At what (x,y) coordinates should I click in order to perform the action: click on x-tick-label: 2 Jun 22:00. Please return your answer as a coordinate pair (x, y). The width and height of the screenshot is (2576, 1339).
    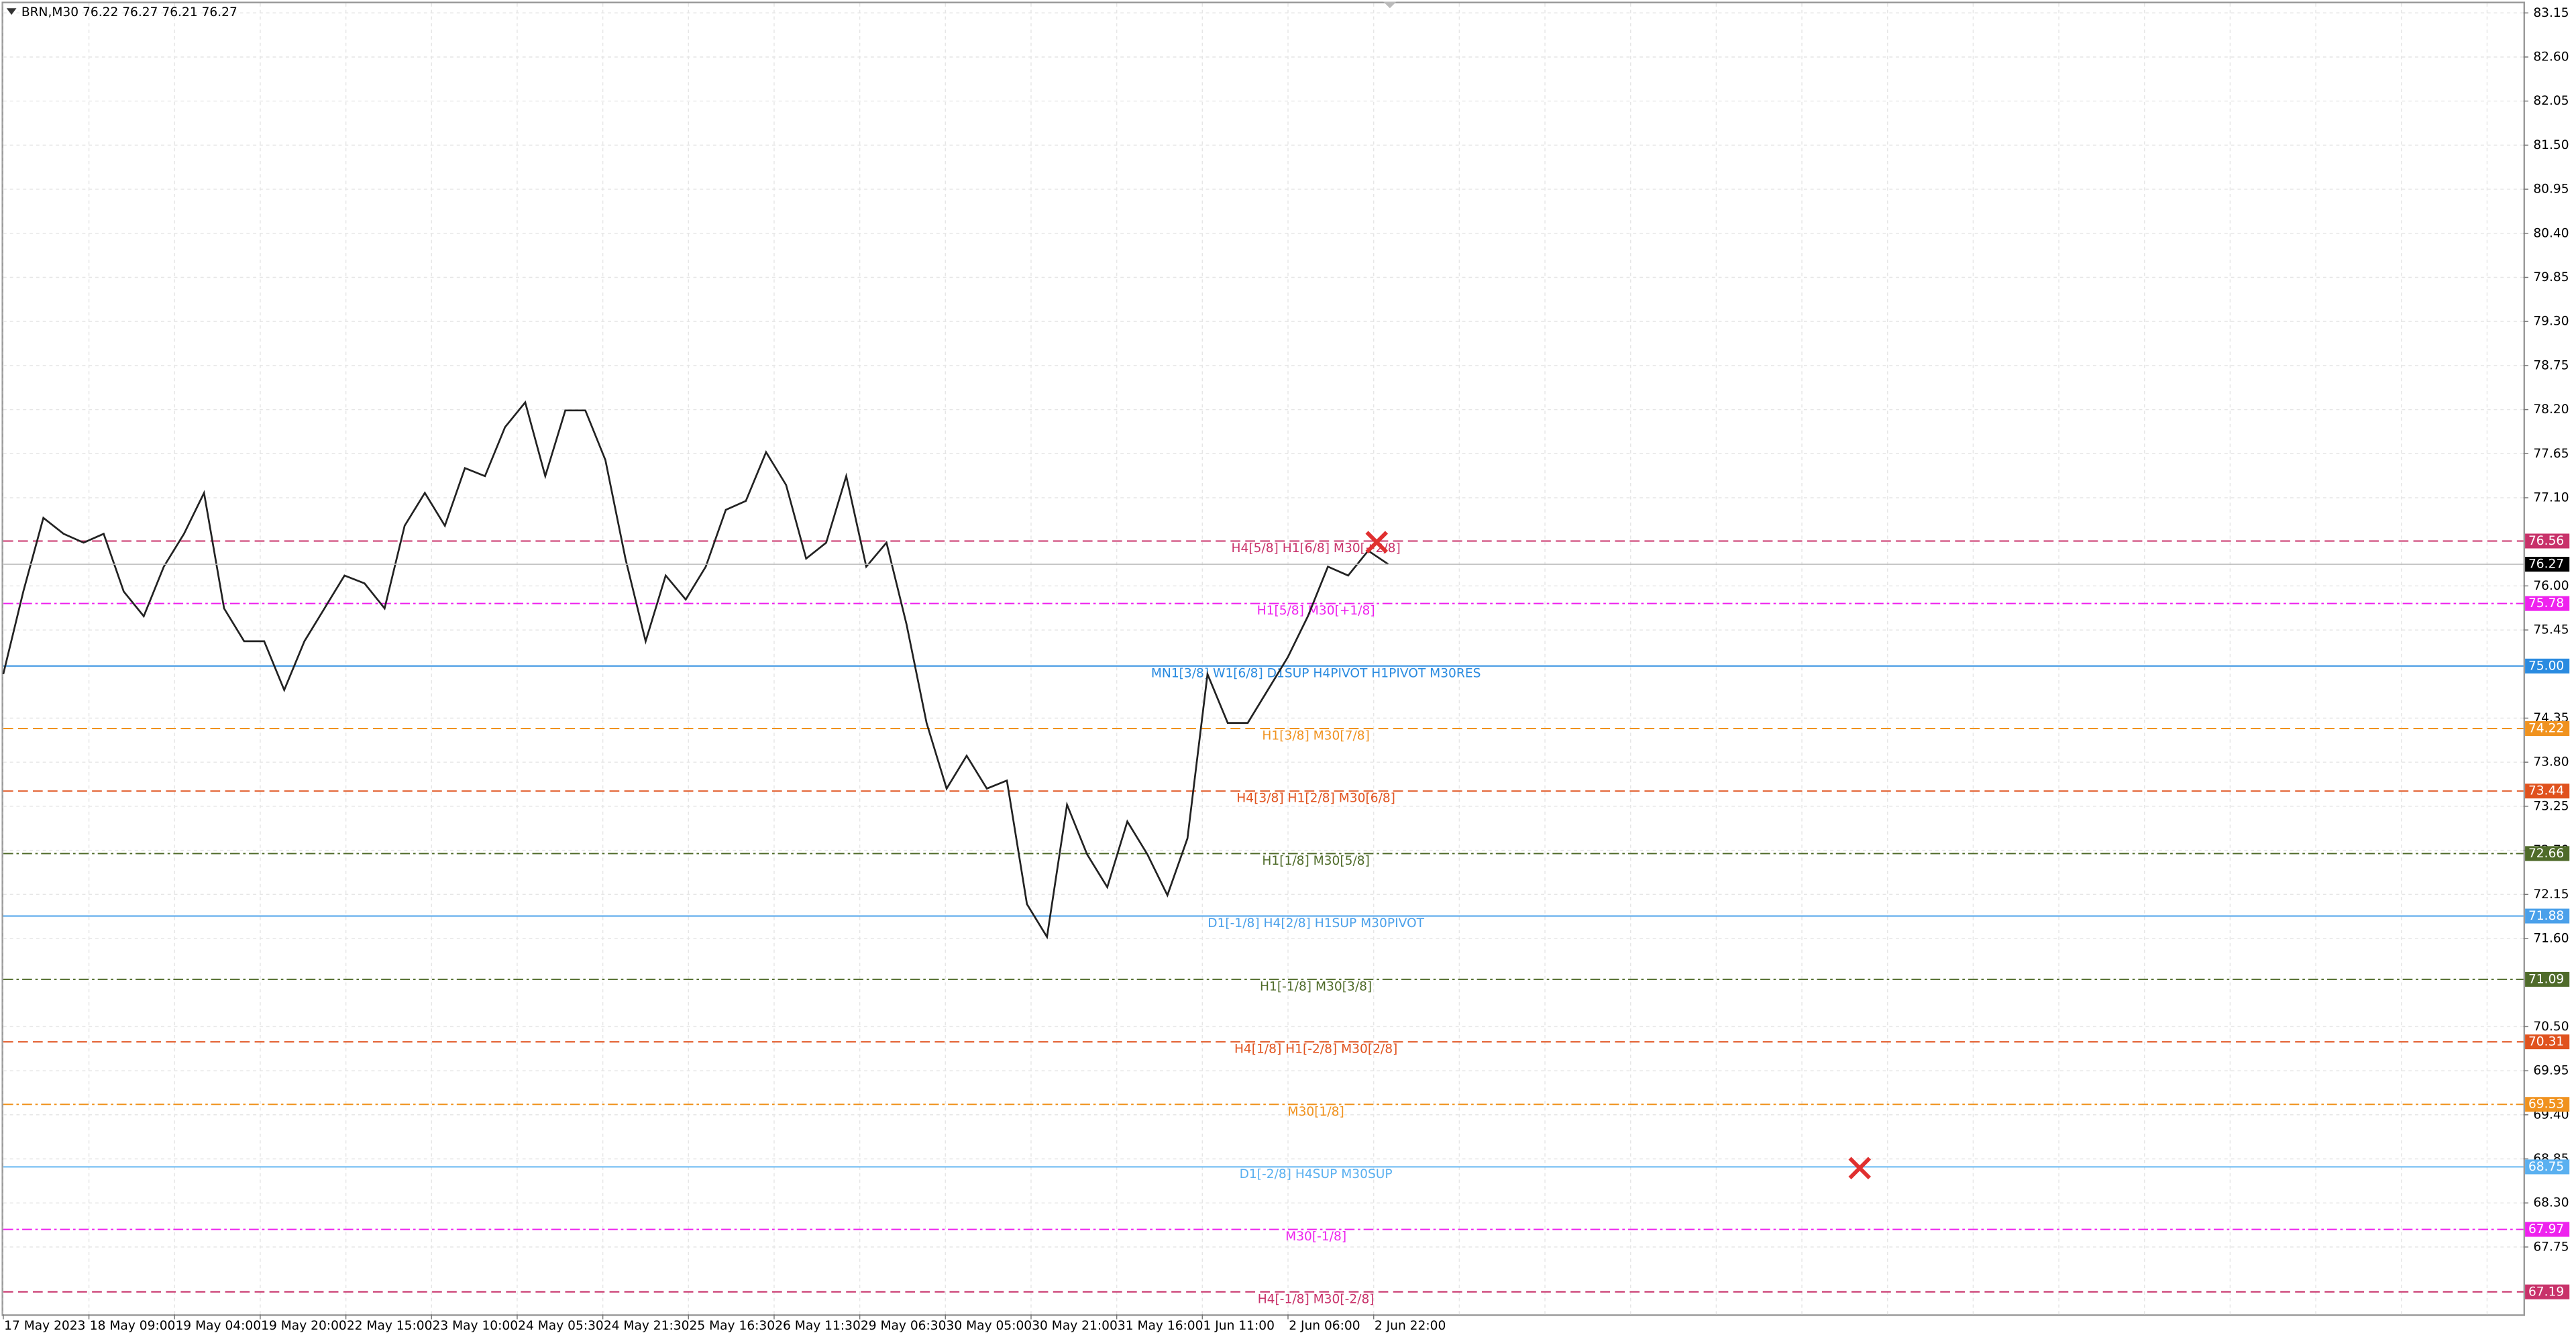
    Looking at the image, I should click on (1410, 1326).